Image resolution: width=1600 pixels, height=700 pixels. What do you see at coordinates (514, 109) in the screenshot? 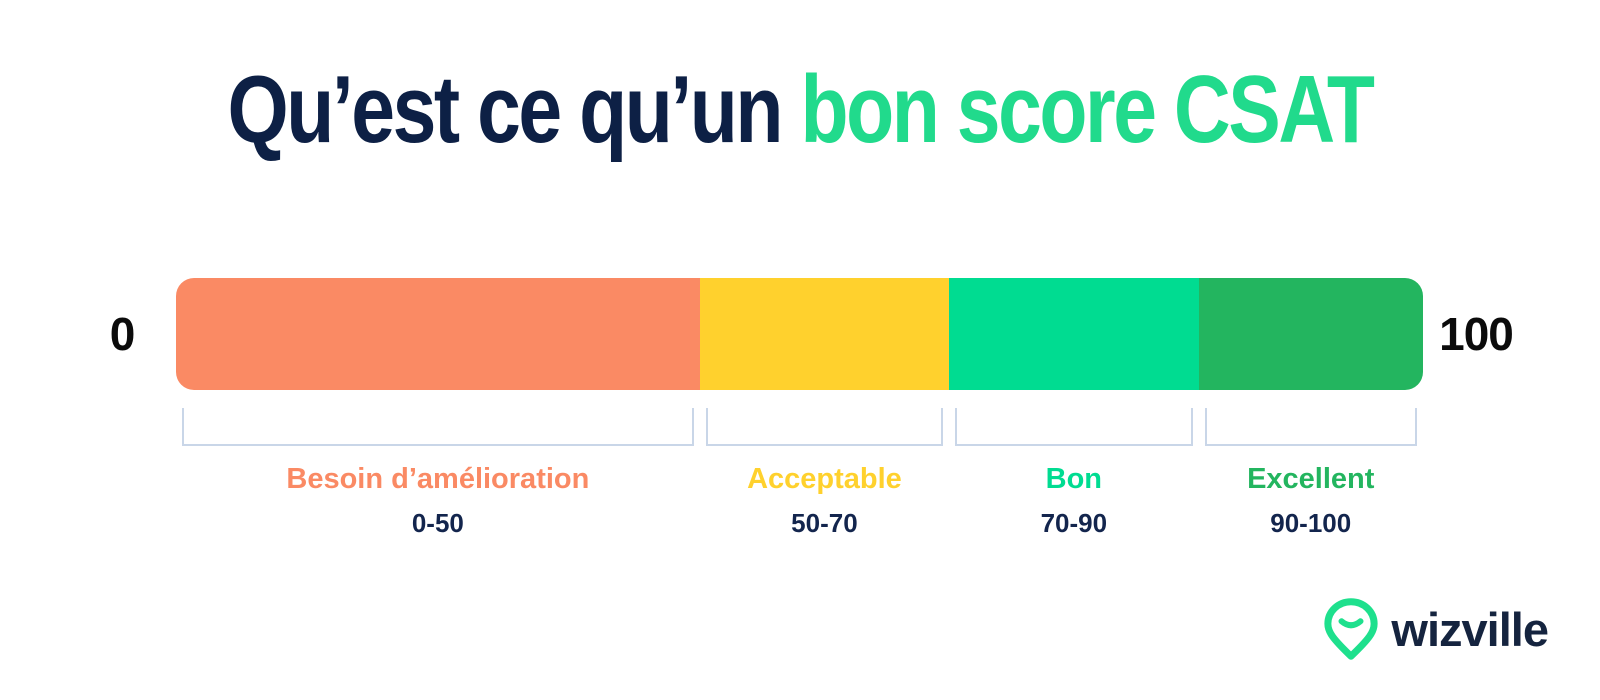
I see `title-prefix: Qu’est ce qu’un` at bounding box center [514, 109].